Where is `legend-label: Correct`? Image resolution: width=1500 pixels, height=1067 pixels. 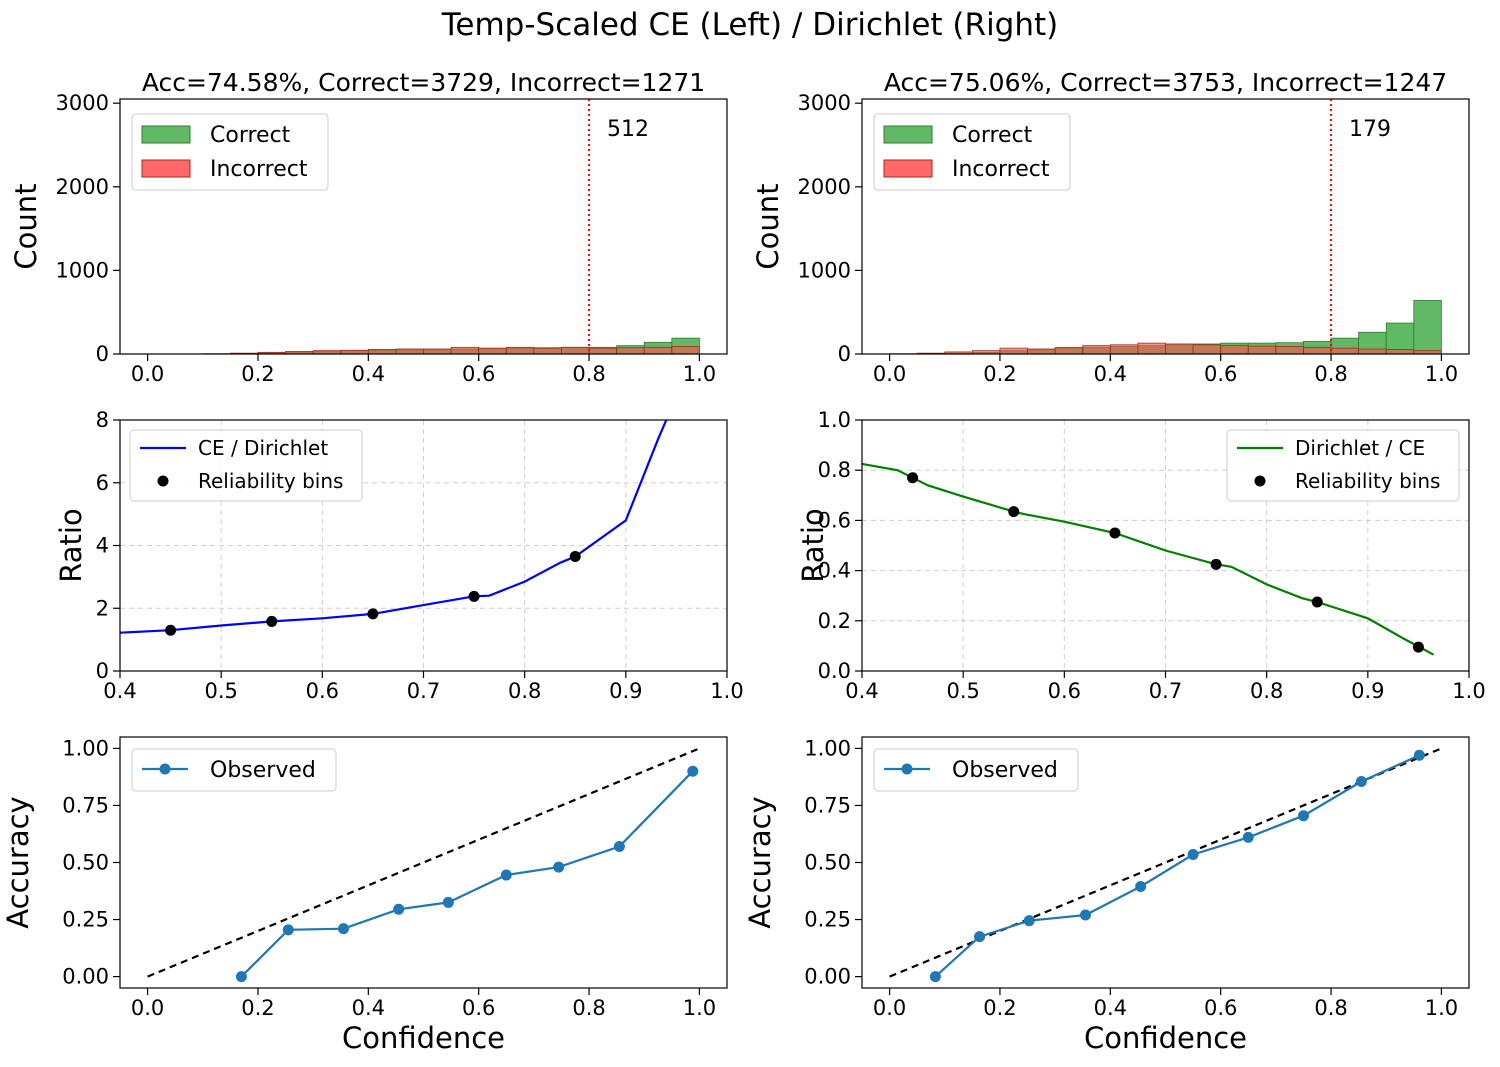 legend-label: Correct is located at coordinates (992, 135).